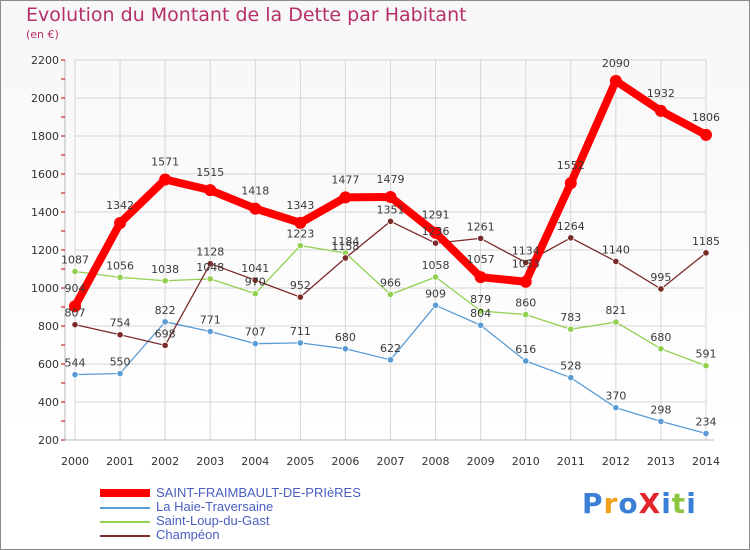 The height and width of the screenshot is (550, 750). I want to click on data-label-2: 1056, so click(120, 265).